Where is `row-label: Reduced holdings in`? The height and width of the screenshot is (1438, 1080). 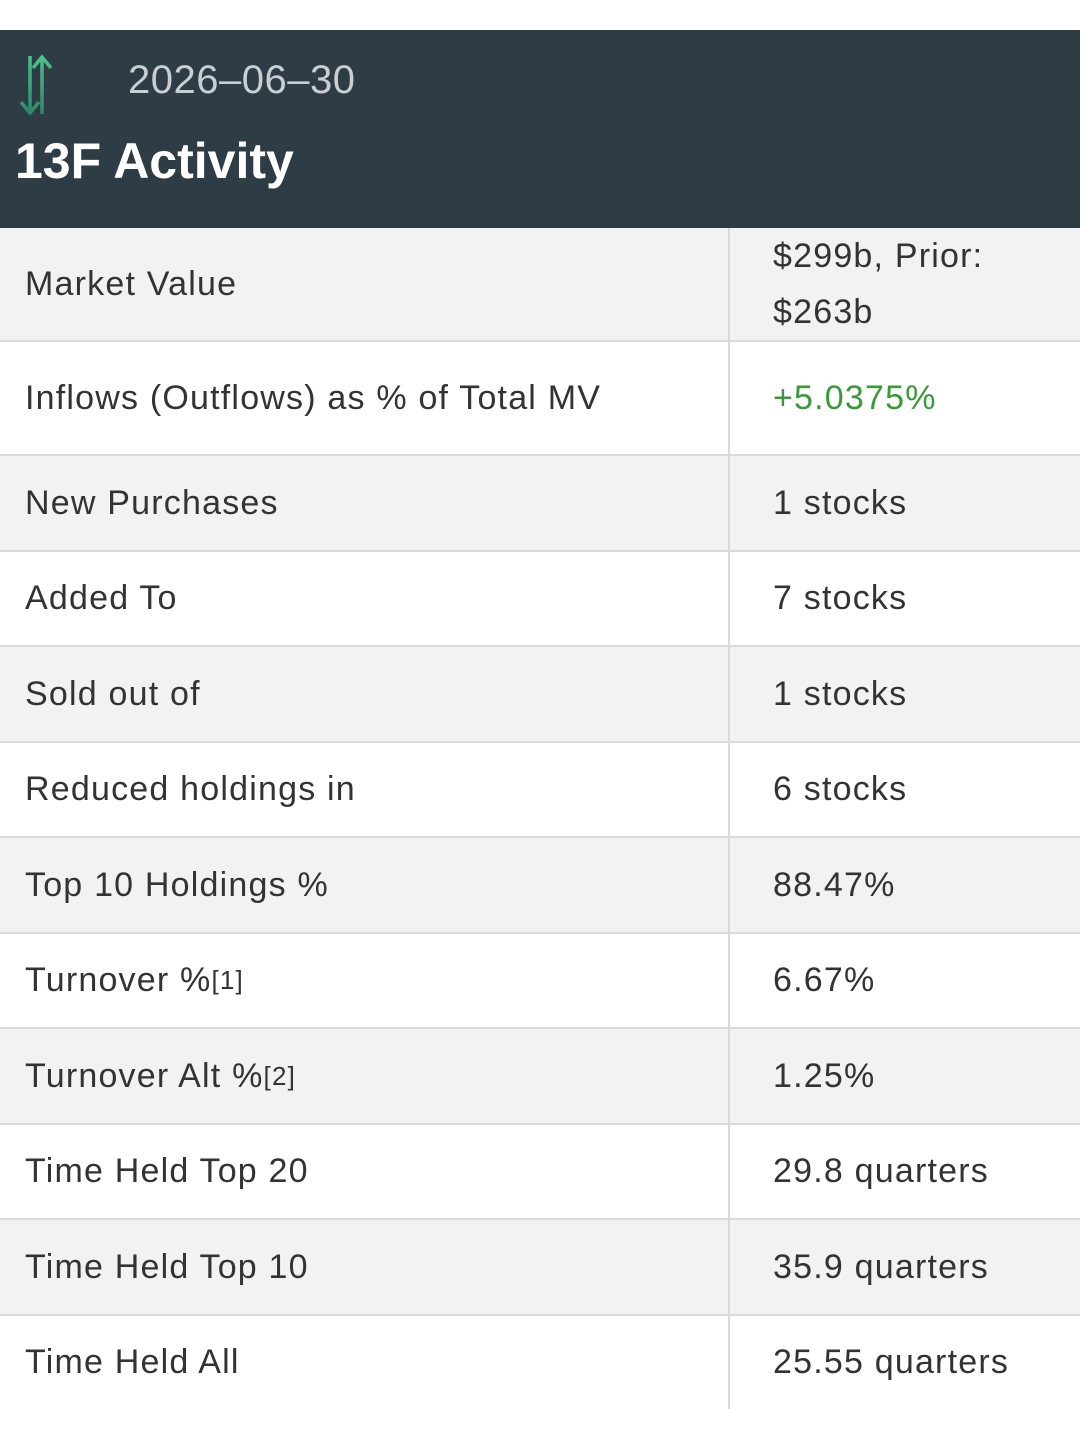
row-label: Reduced holdings in is located at coordinates (190, 789).